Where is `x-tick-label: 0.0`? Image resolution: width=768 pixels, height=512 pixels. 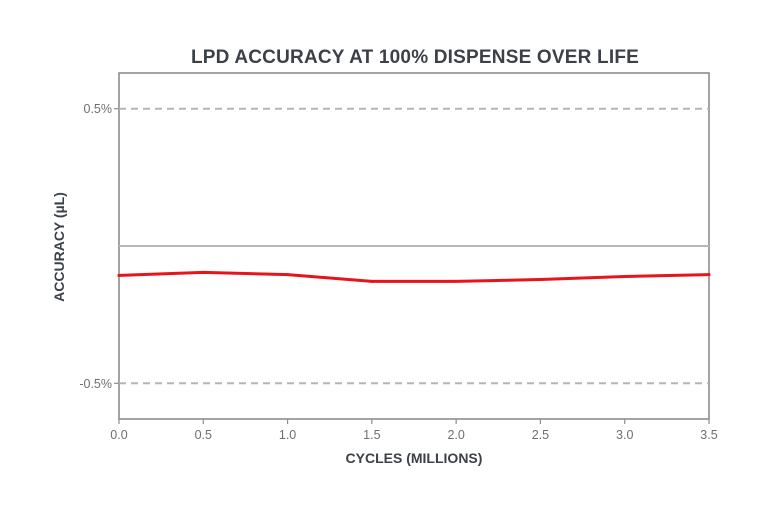
x-tick-label: 0.0 is located at coordinates (118, 435).